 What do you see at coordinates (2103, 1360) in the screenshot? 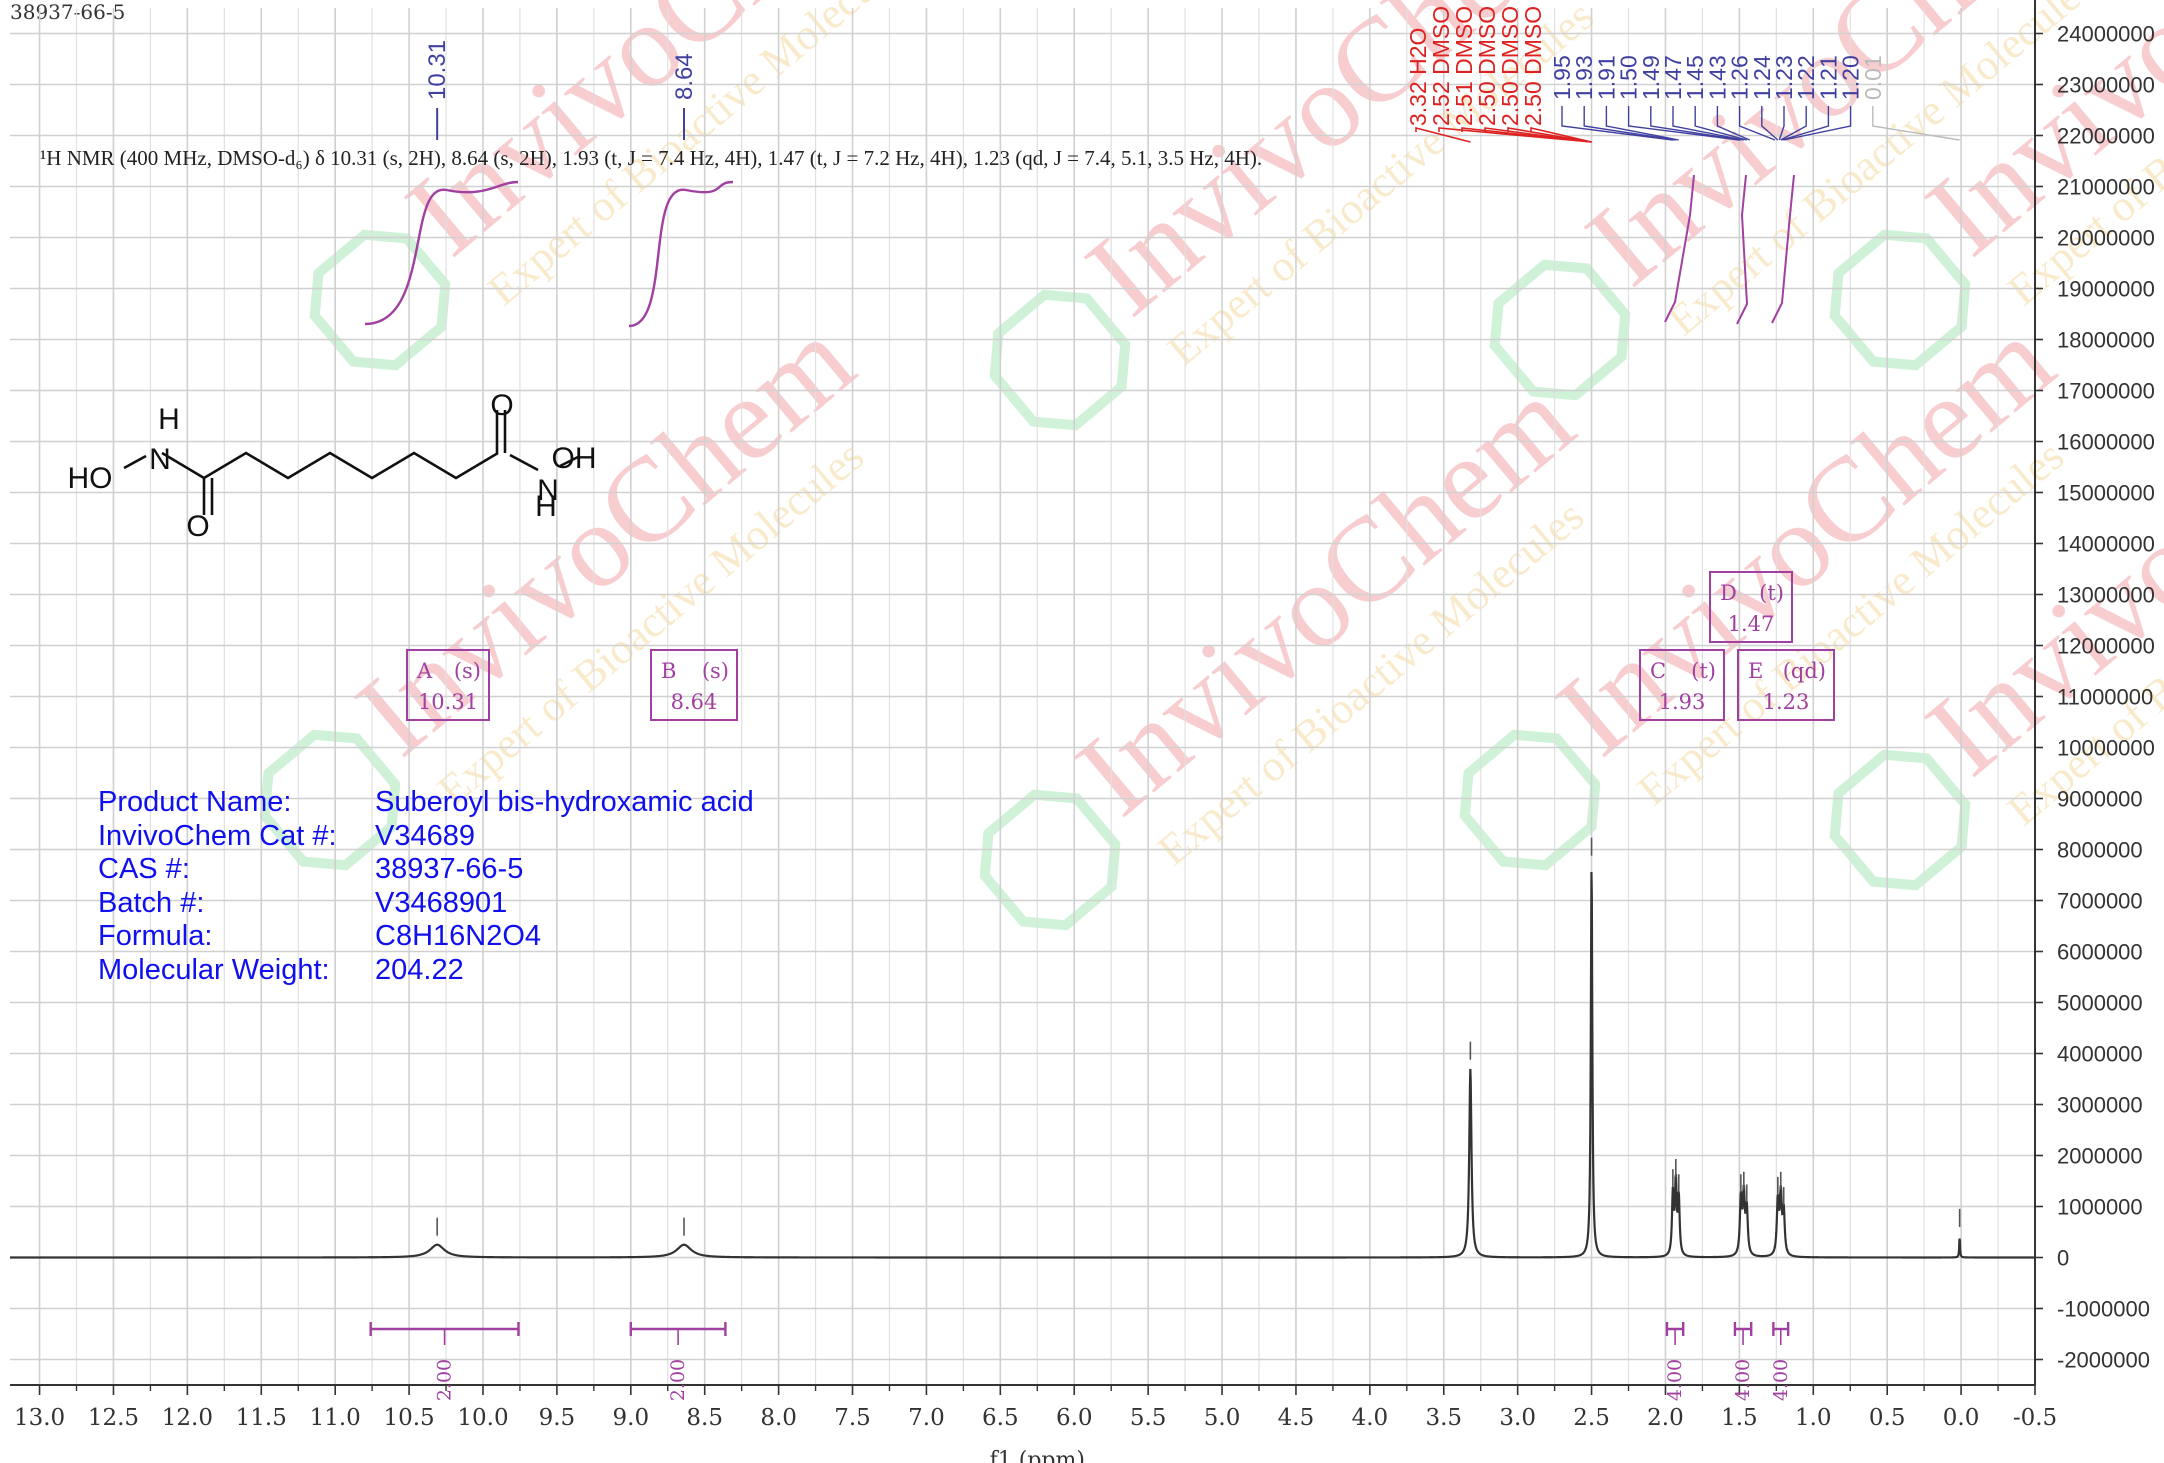
I see `y-tick-label: -2000000` at bounding box center [2103, 1360].